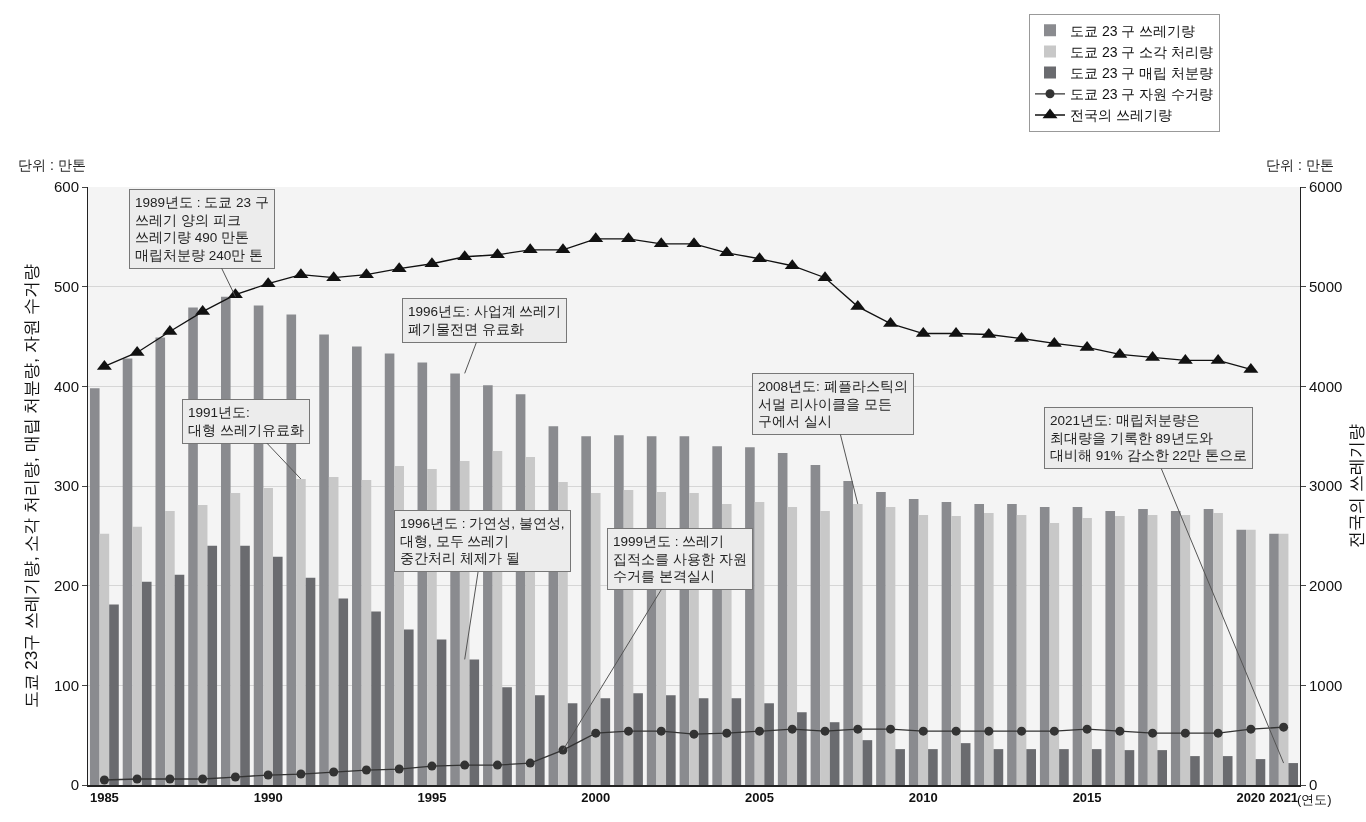 This screenshot has width=1366, height=822. What do you see at coordinates (923, 798) in the screenshot?
I see `x-tick-label: 2010` at bounding box center [923, 798].